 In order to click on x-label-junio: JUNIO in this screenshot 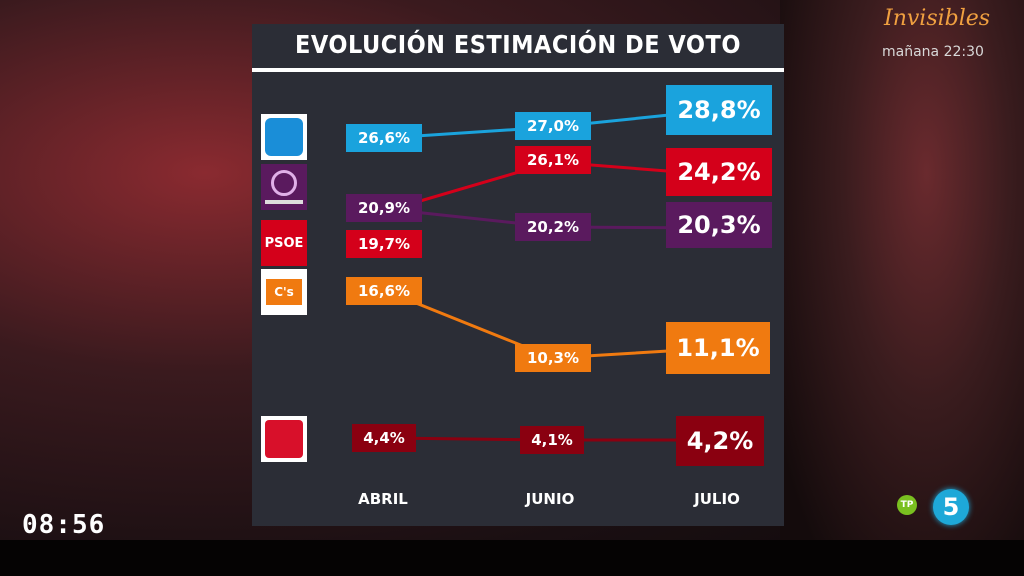, I will do `click(550, 499)`.